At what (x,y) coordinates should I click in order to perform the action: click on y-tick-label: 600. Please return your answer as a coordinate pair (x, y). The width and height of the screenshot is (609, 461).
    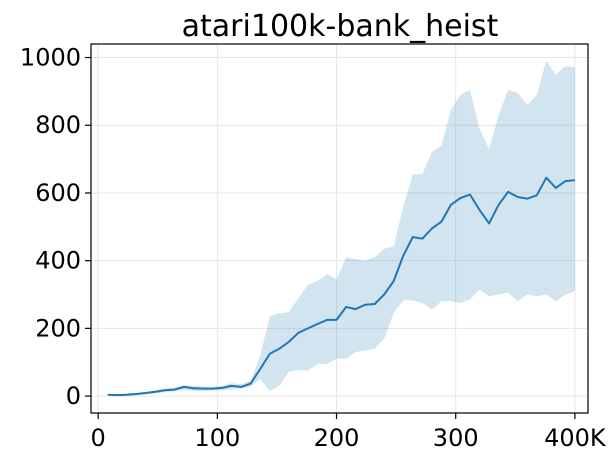
    Looking at the image, I should click on (58, 193).